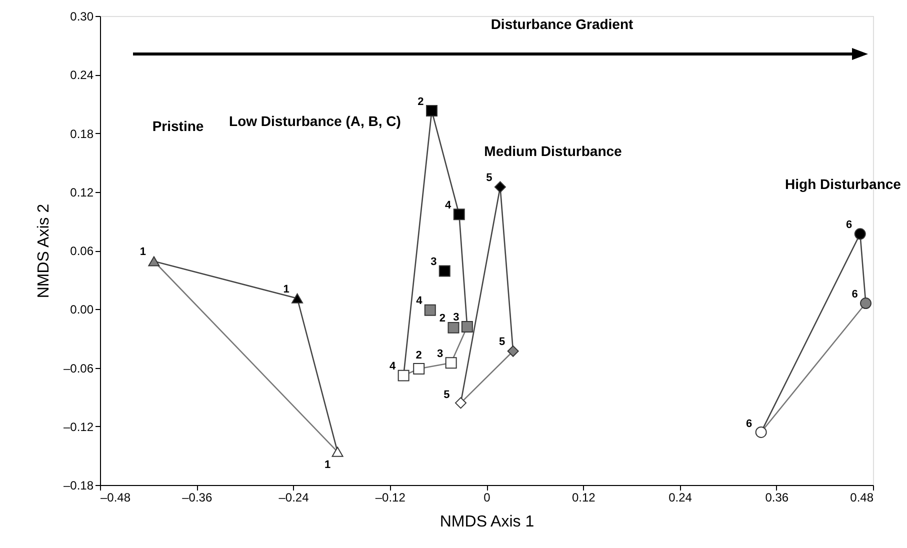 The height and width of the screenshot is (548, 907). Describe the element at coordinates (562, 24) in the screenshot. I see `annotation: Disturbance Gradient` at that location.